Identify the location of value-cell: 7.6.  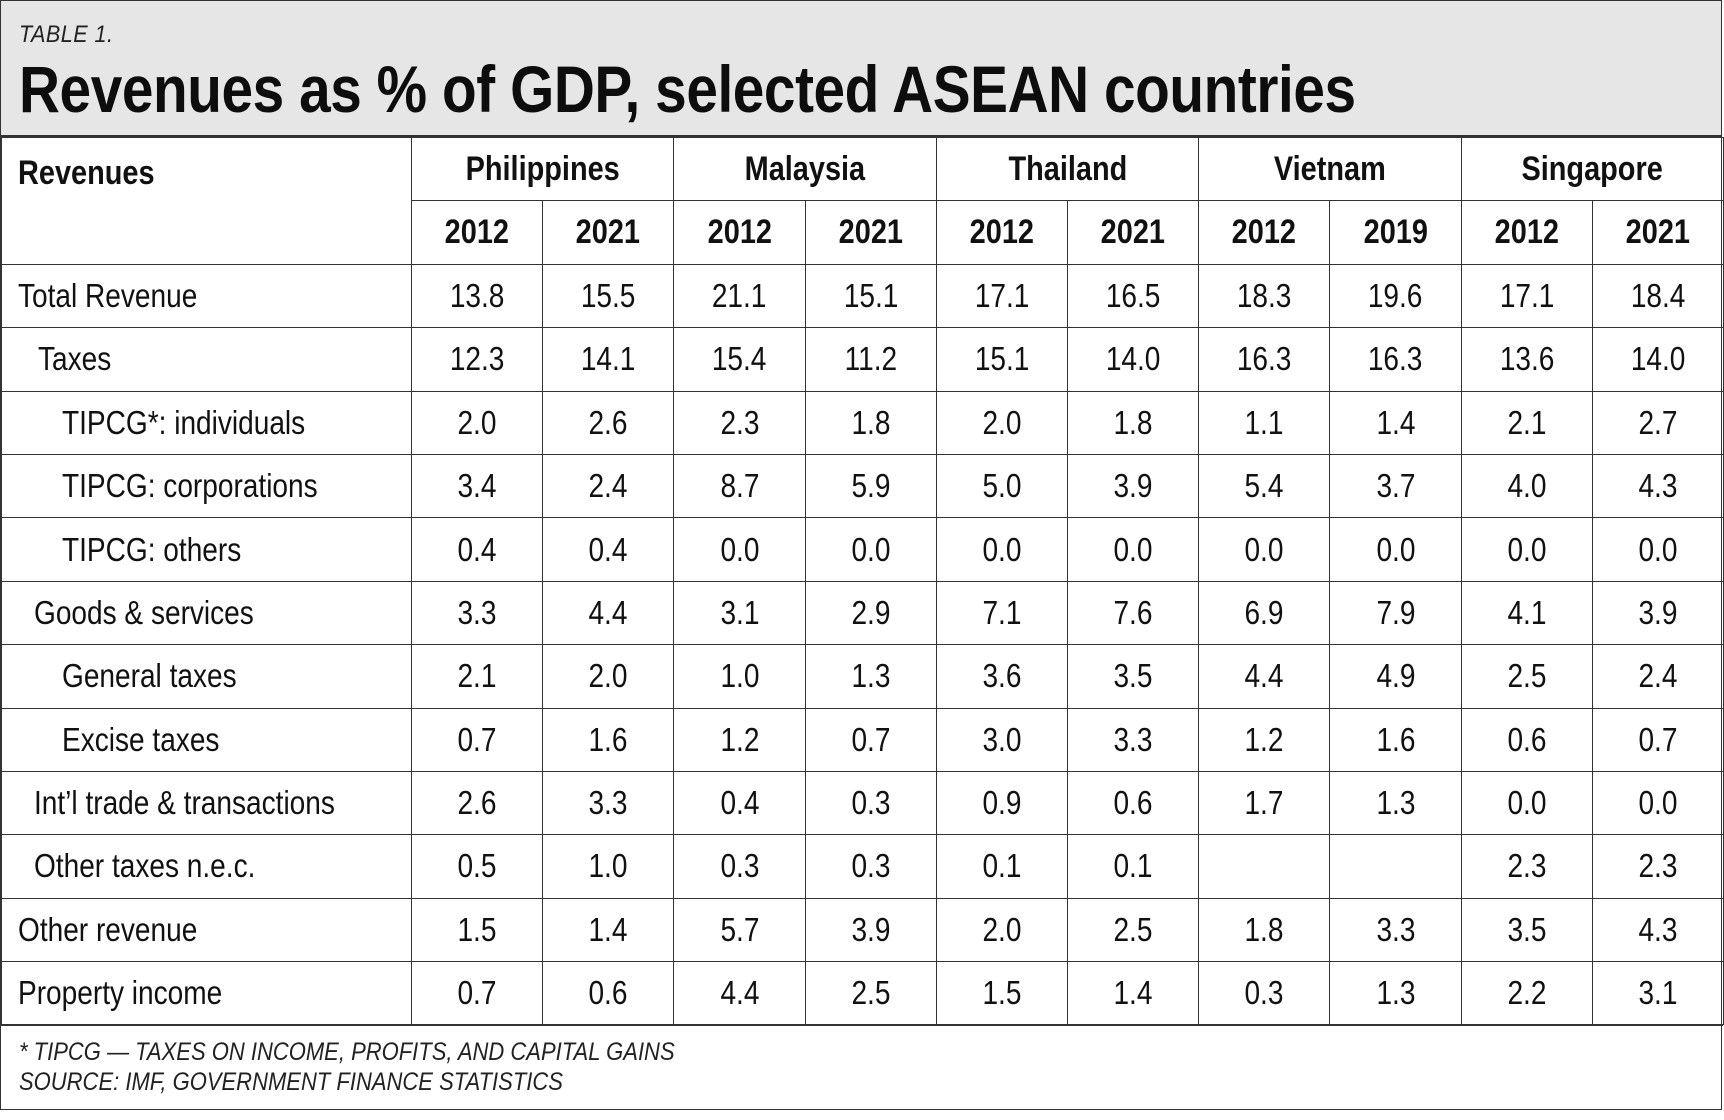
(1133, 613).